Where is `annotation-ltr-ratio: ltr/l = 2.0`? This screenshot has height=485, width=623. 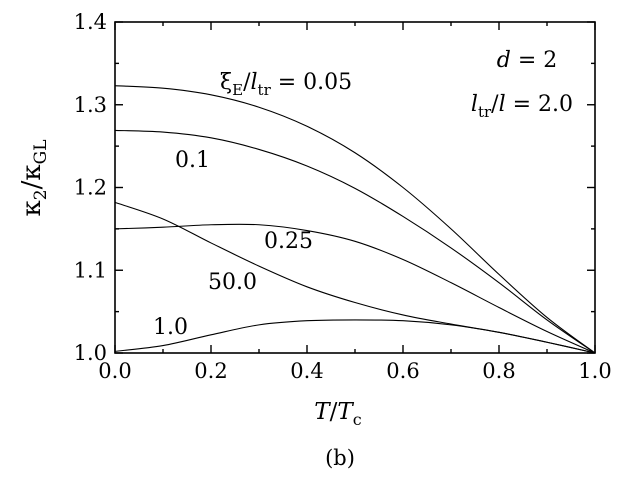
annotation-ltr-ratio: ltr/l = 2.0 is located at coordinates (522, 106).